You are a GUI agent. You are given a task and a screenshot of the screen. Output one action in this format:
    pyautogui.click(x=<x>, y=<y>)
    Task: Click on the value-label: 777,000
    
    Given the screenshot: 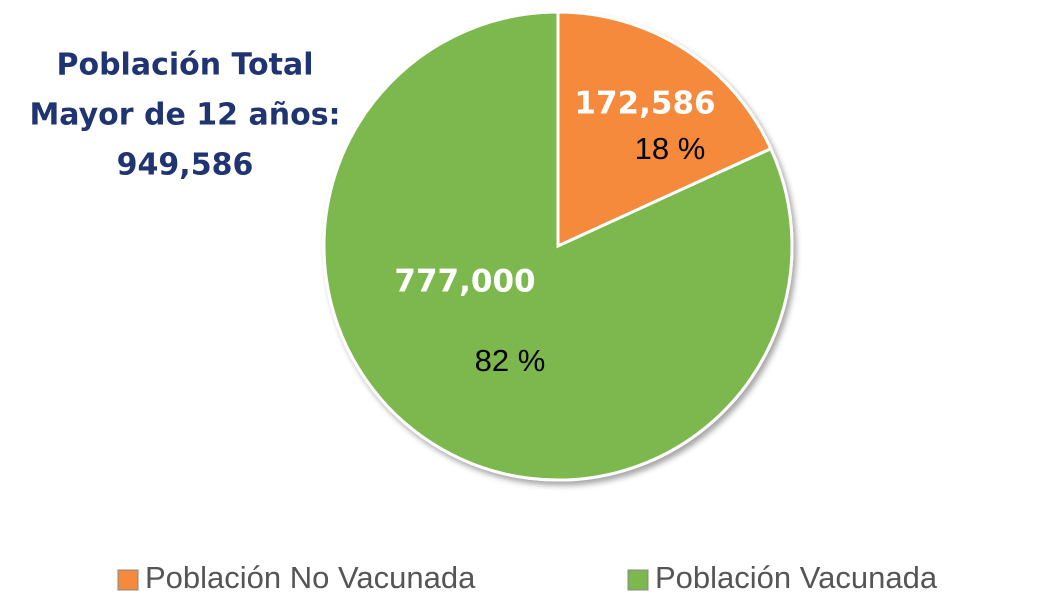 What is the action you would take?
    pyautogui.click(x=464, y=282)
    